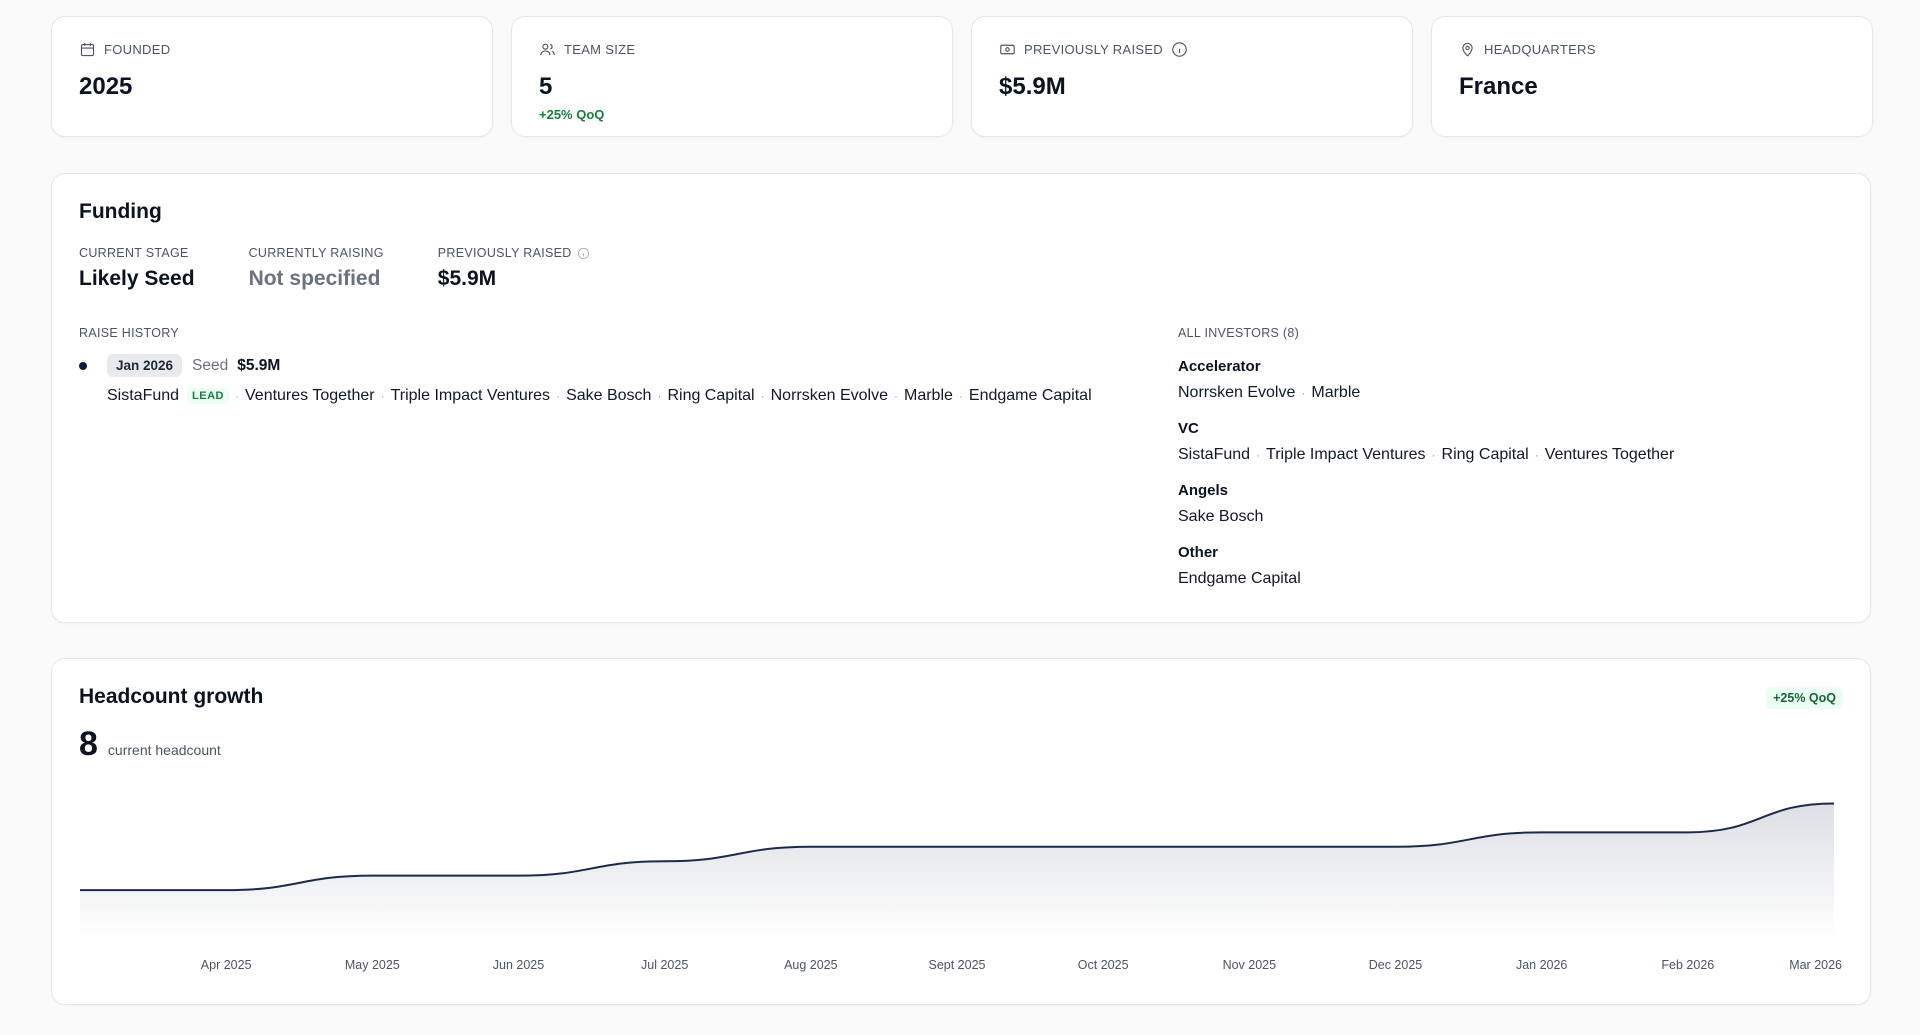  What do you see at coordinates (106, 86) in the screenshot?
I see `stat-value: 2025` at bounding box center [106, 86].